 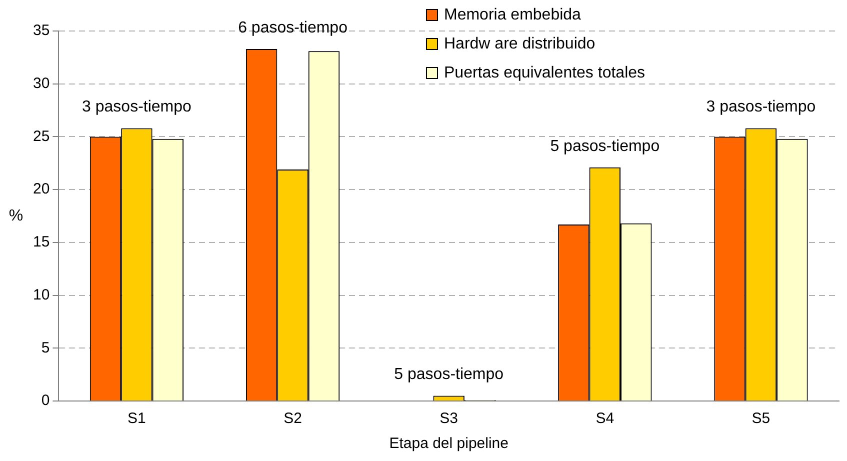 What do you see at coordinates (761, 419) in the screenshot?
I see `x-tick-label: S5` at bounding box center [761, 419].